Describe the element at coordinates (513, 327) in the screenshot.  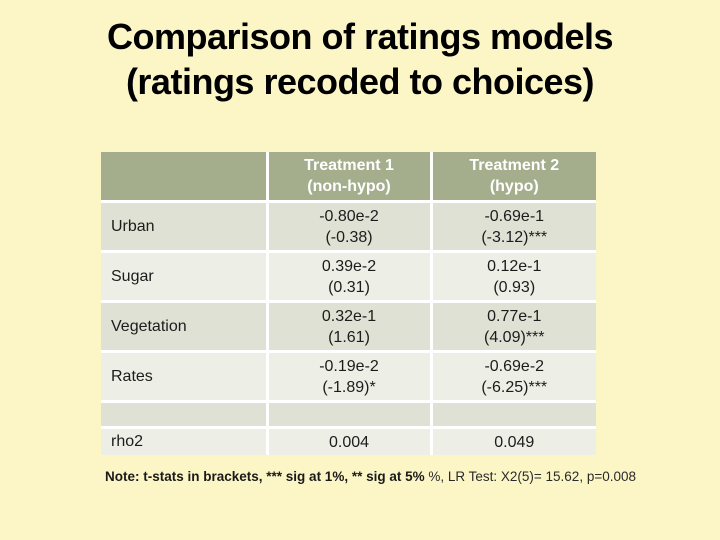
I see `cell-vegetation-t2: 0.77e-1 (4.09)***` at that location.